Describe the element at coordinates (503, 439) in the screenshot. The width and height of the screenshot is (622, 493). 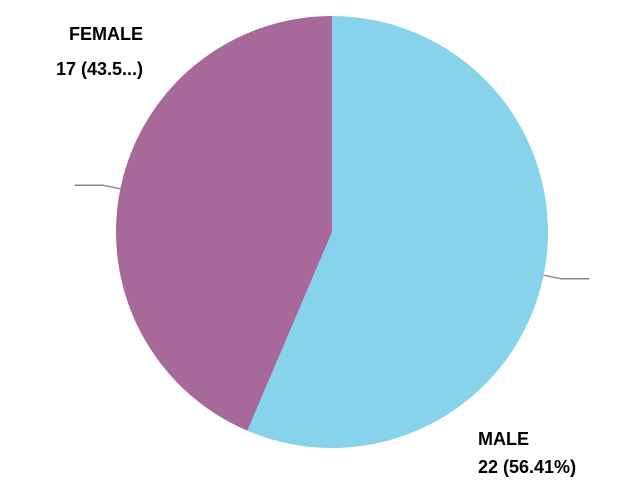
I see `slice-label-male-name: MALE` at that location.